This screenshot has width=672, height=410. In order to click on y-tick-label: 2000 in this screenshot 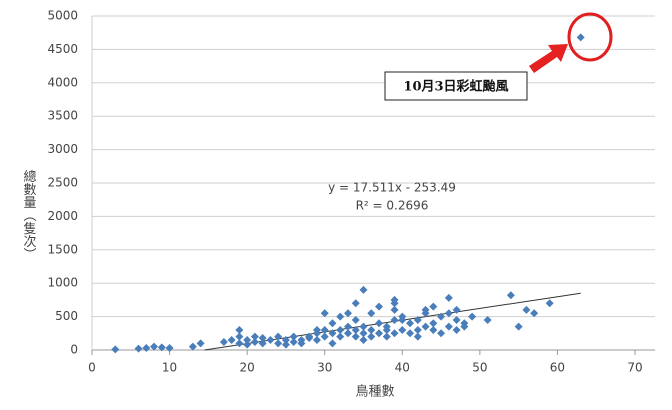, I will do `click(62, 216)`.